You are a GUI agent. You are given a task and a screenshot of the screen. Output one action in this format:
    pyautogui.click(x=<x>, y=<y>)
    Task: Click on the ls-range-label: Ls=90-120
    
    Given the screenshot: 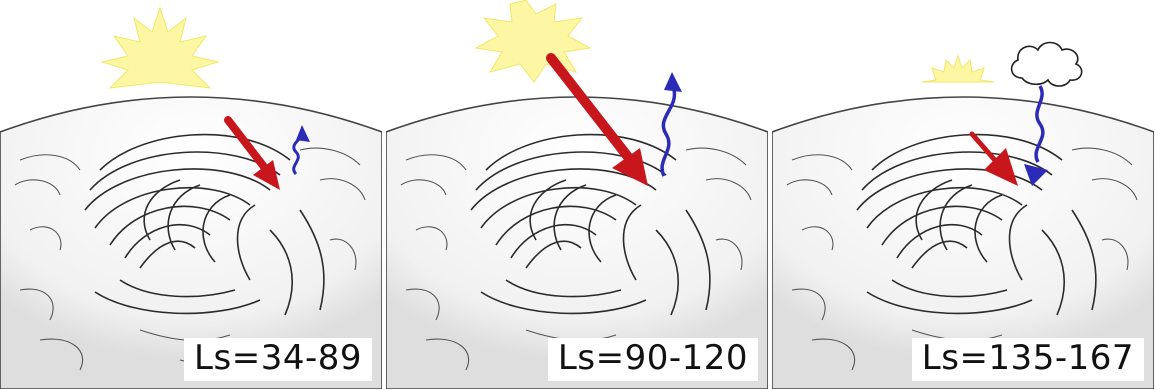 What is the action you would take?
    pyautogui.click(x=652, y=359)
    